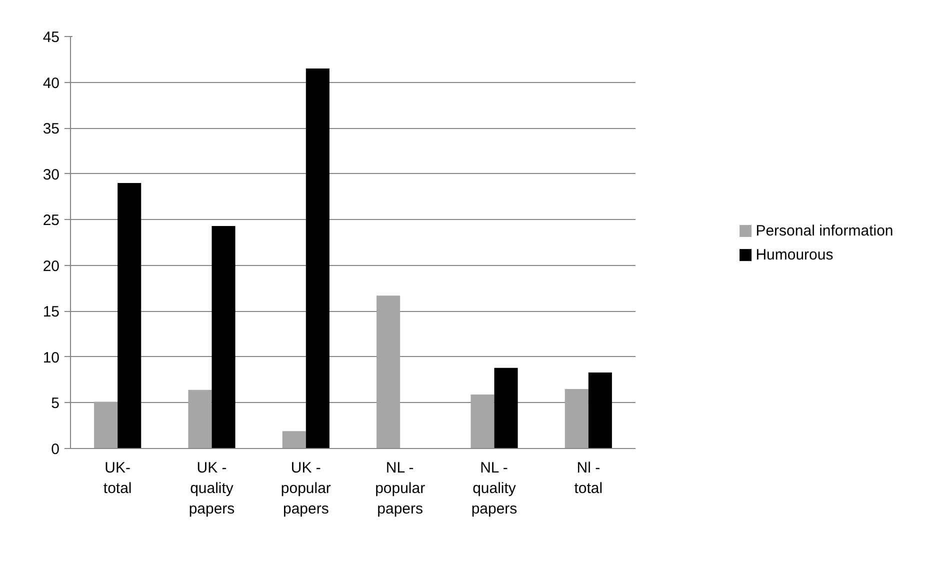  What do you see at coordinates (51, 221) in the screenshot?
I see `y-tick-label: 25` at bounding box center [51, 221].